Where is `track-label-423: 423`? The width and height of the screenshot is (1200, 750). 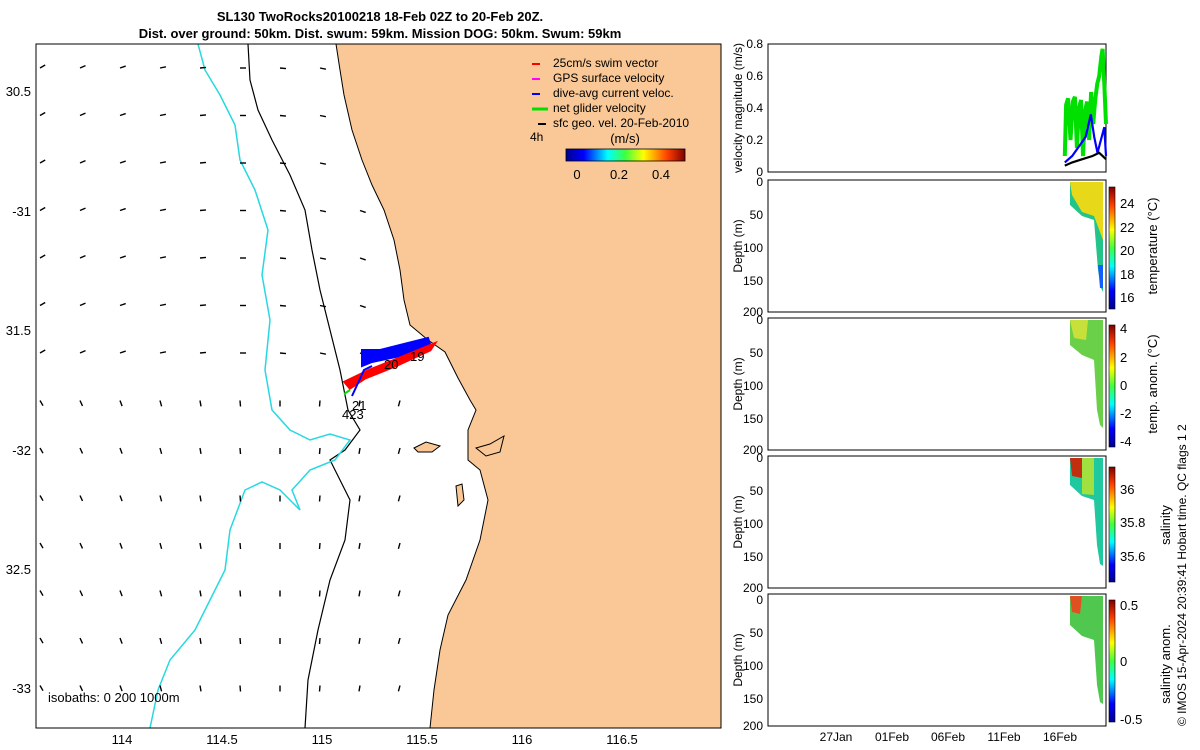
track-label-423: 423 is located at coordinates (353, 414).